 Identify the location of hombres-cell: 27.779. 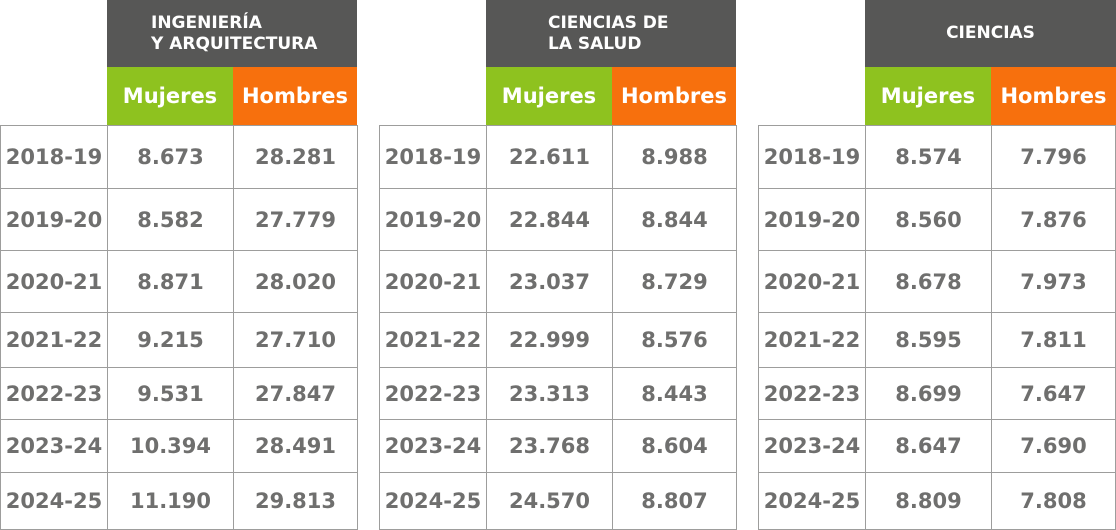
(295, 219).